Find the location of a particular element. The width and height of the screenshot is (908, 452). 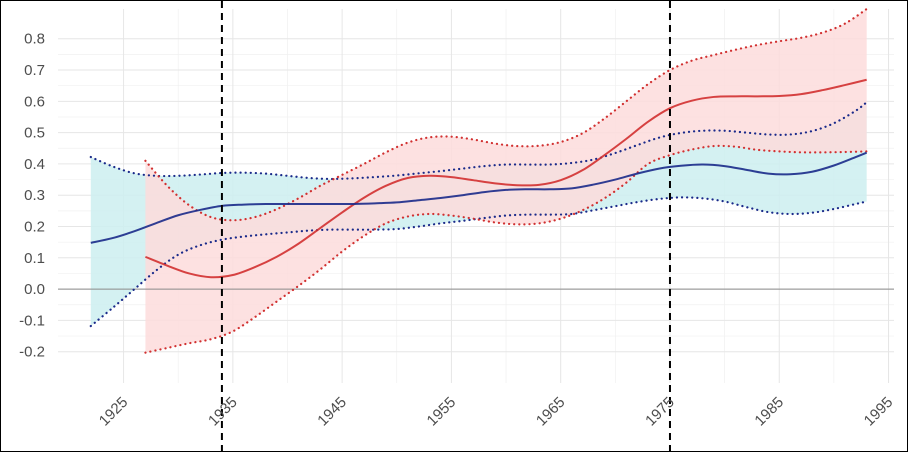

x-tick-label: 1955 is located at coordinates (442, 412).